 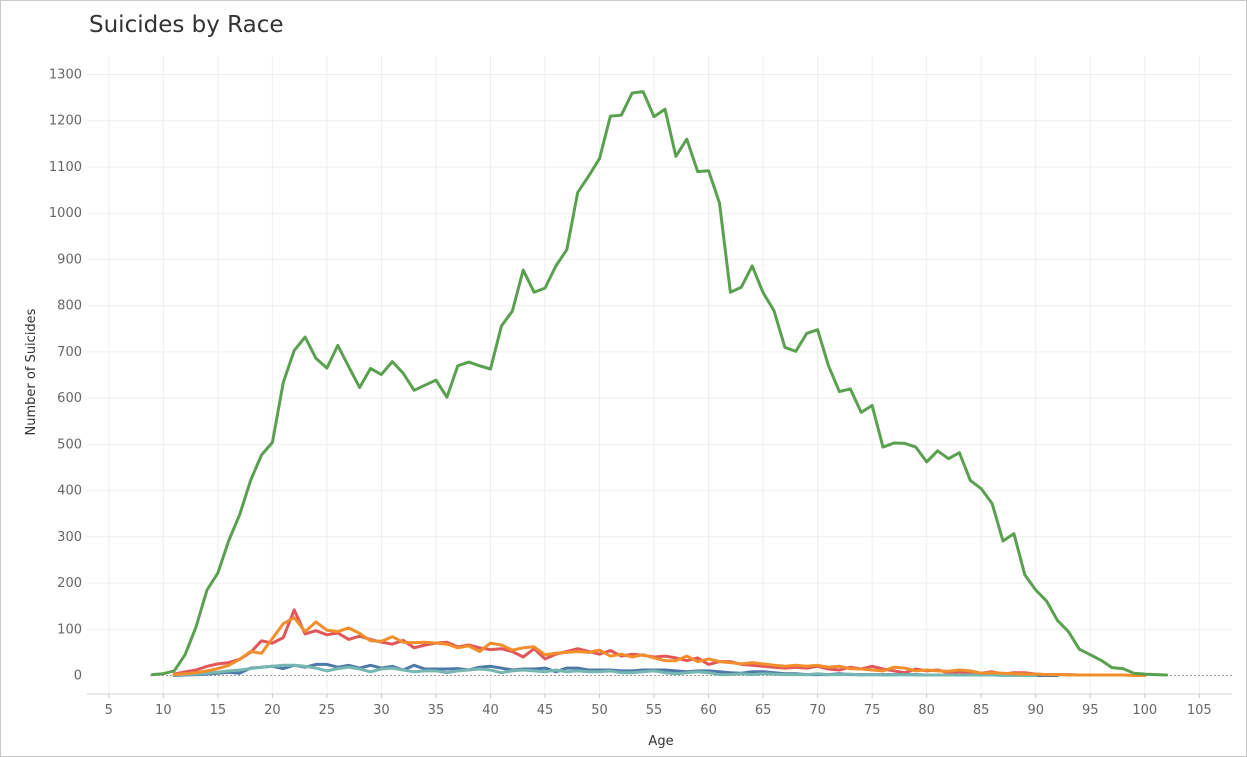 What do you see at coordinates (31, 371) in the screenshot?
I see `y-axis-label: Number of Suicides` at bounding box center [31, 371].